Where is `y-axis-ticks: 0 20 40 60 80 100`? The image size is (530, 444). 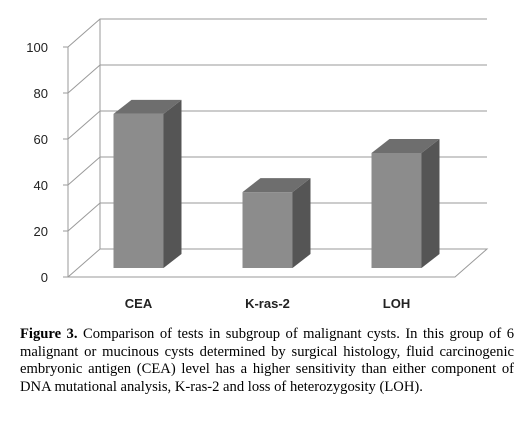 y-axis-ticks: 0 20 40 60 80 100 is located at coordinates (47, 162).